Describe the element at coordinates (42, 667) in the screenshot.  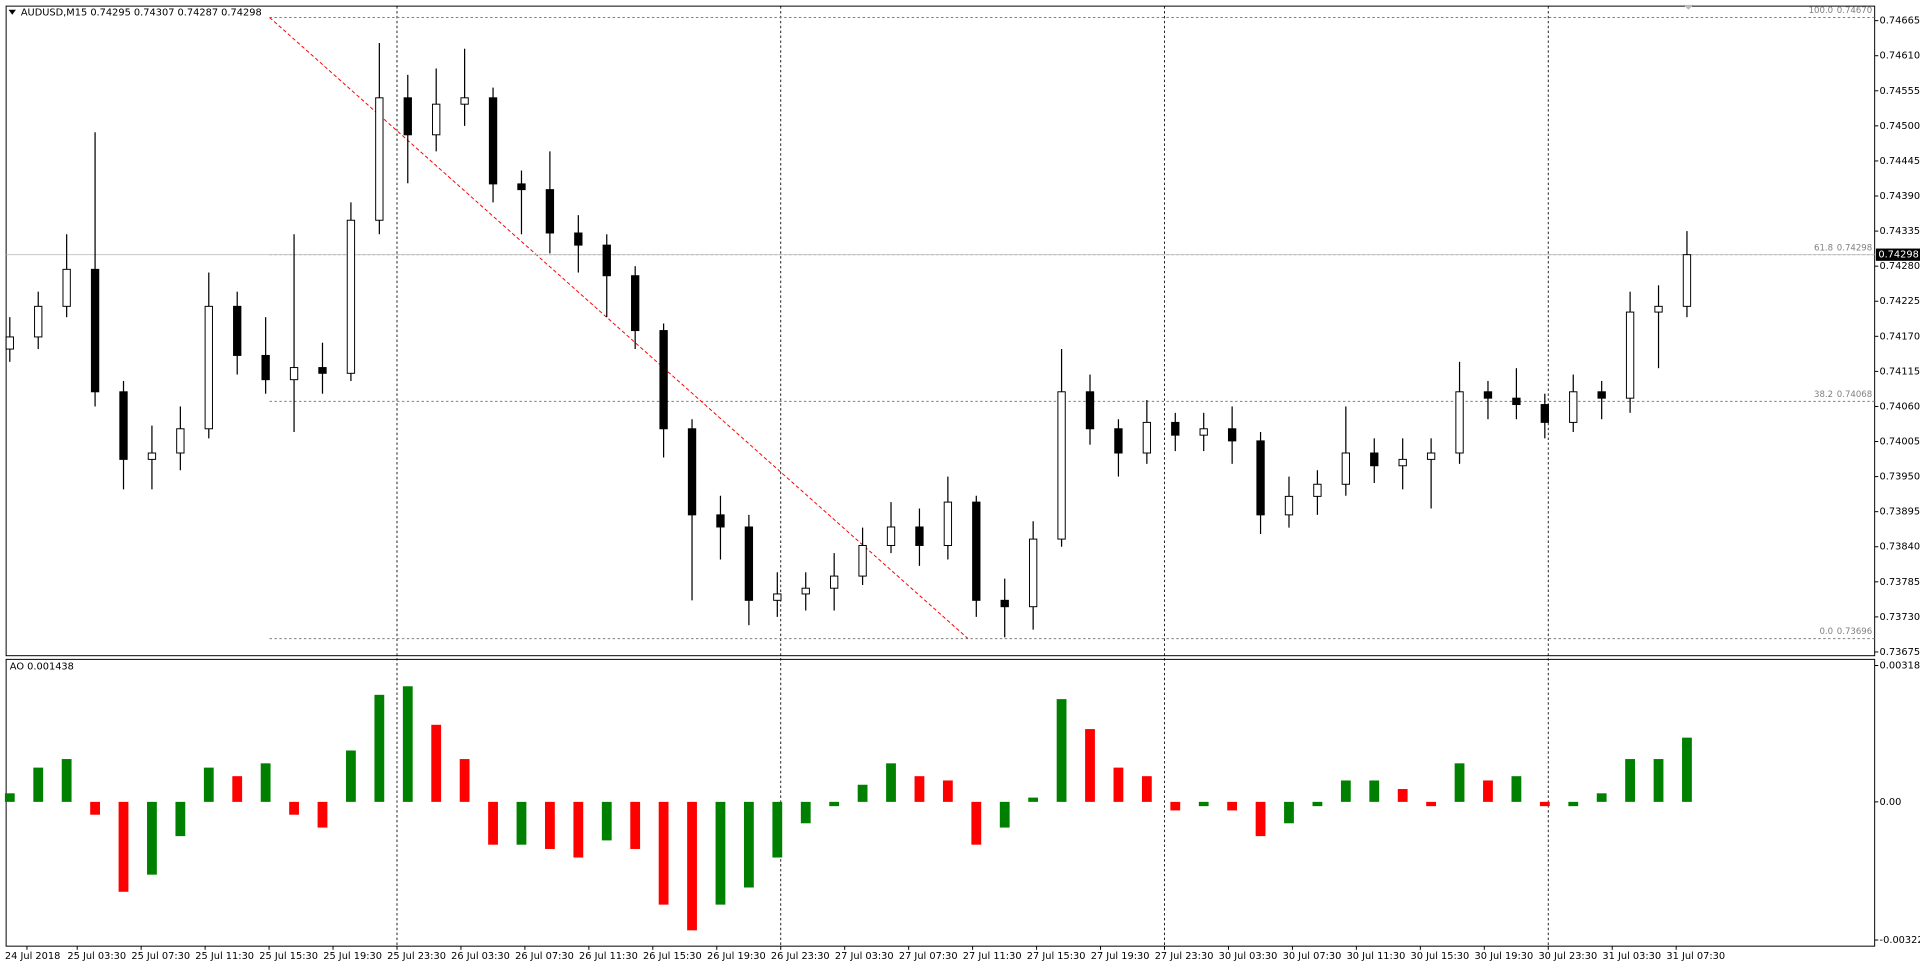
I see `indicator-title: AO 0.001438` at that location.